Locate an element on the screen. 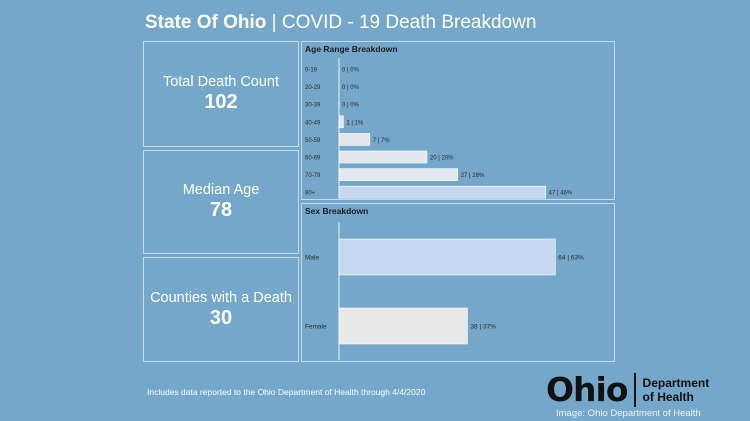 The height and width of the screenshot is (421, 750). median-age-value: 78 is located at coordinates (221, 210).